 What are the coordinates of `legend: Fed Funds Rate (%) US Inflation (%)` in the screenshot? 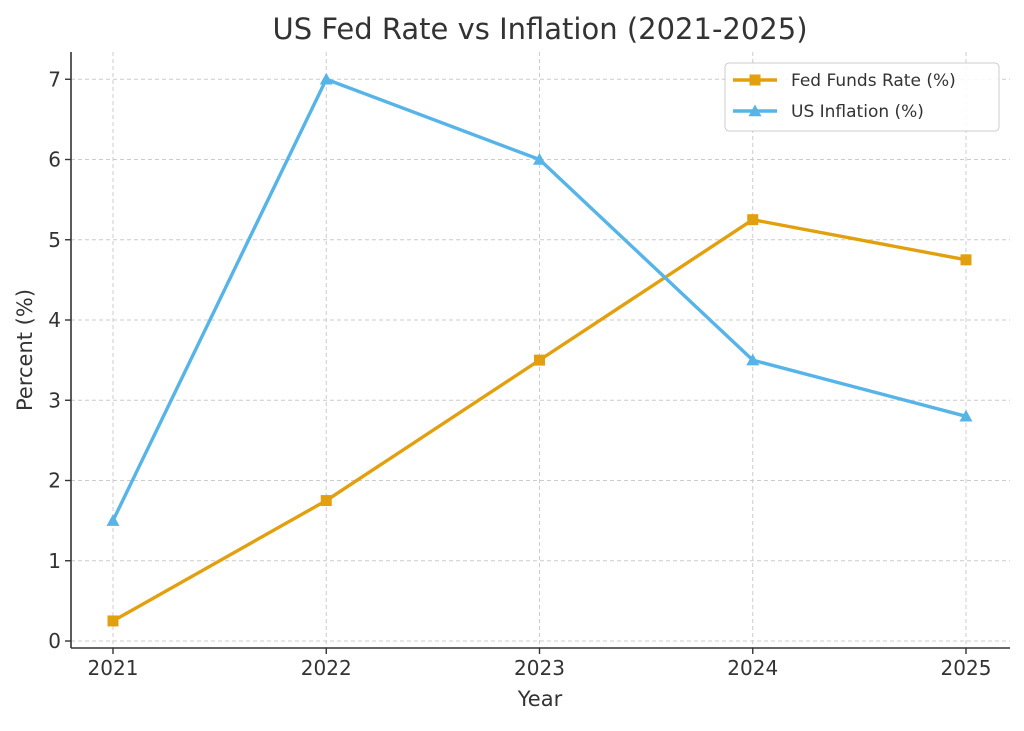 It's located at (862, 97).